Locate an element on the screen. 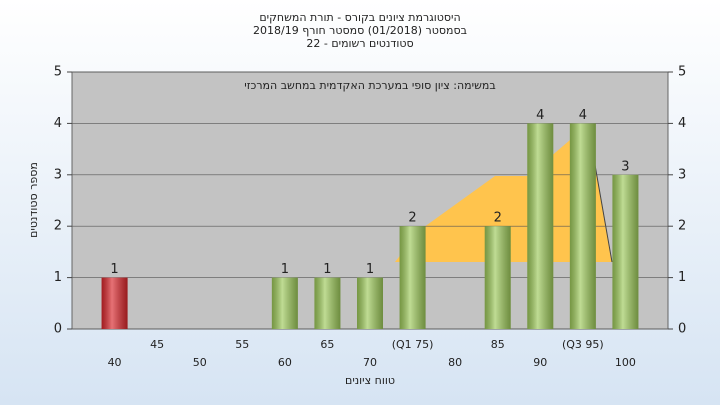 The image size is (720, 405). y2-tick-label: 0 is located at coordinates (682, 329).